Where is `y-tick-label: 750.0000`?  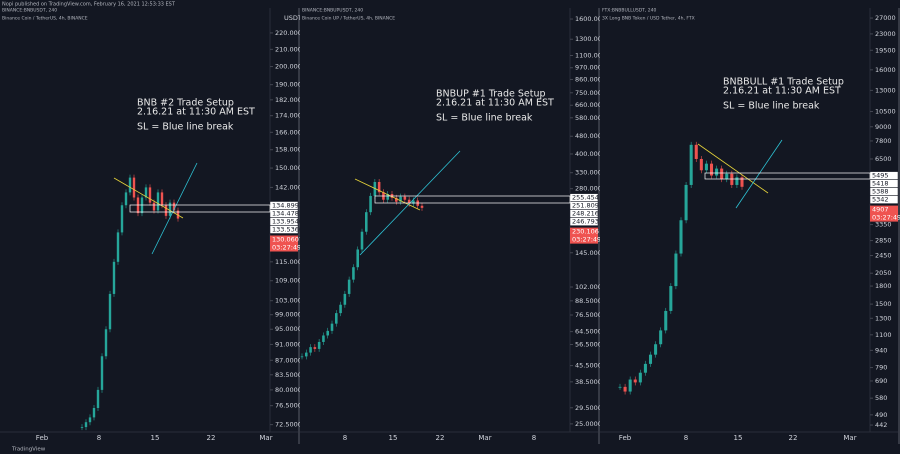 y-tick-label: 750.0000 is located at coordinates (590, 93).